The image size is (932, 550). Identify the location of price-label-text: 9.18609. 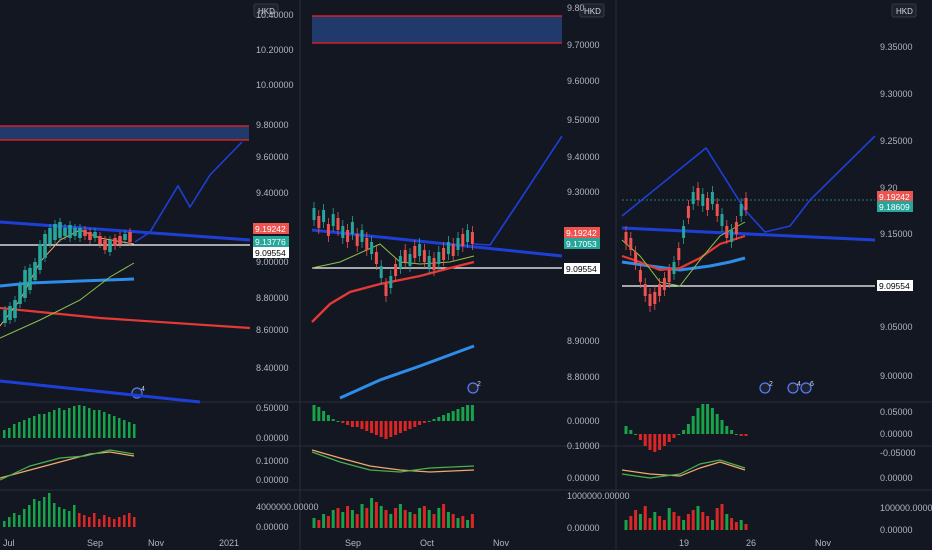
(894, 207).